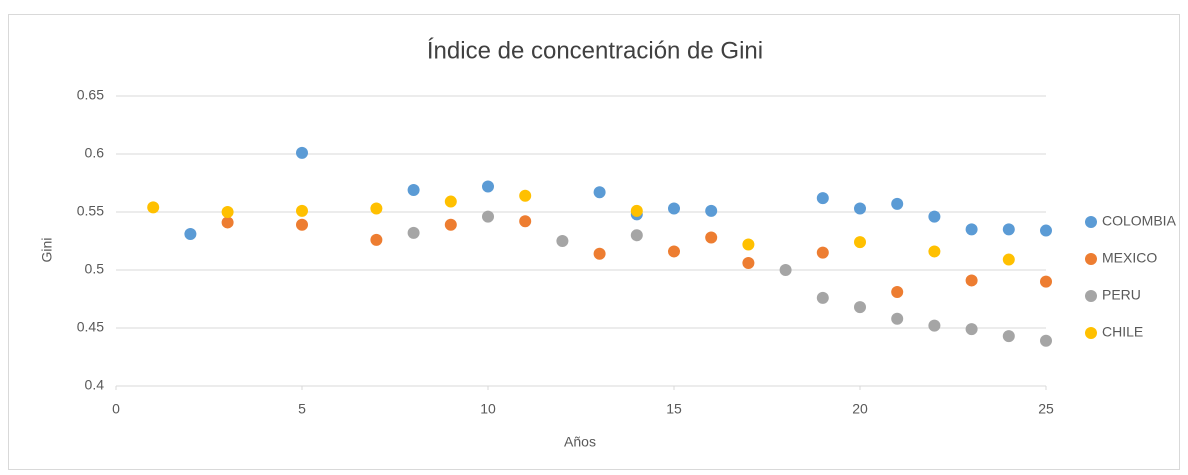 This screenshot has height=475, width=1188. What do you see at coordinates (488, 409) in the screenshot?
I see `x-tick-label: 10` at bounding box center [488, 409].